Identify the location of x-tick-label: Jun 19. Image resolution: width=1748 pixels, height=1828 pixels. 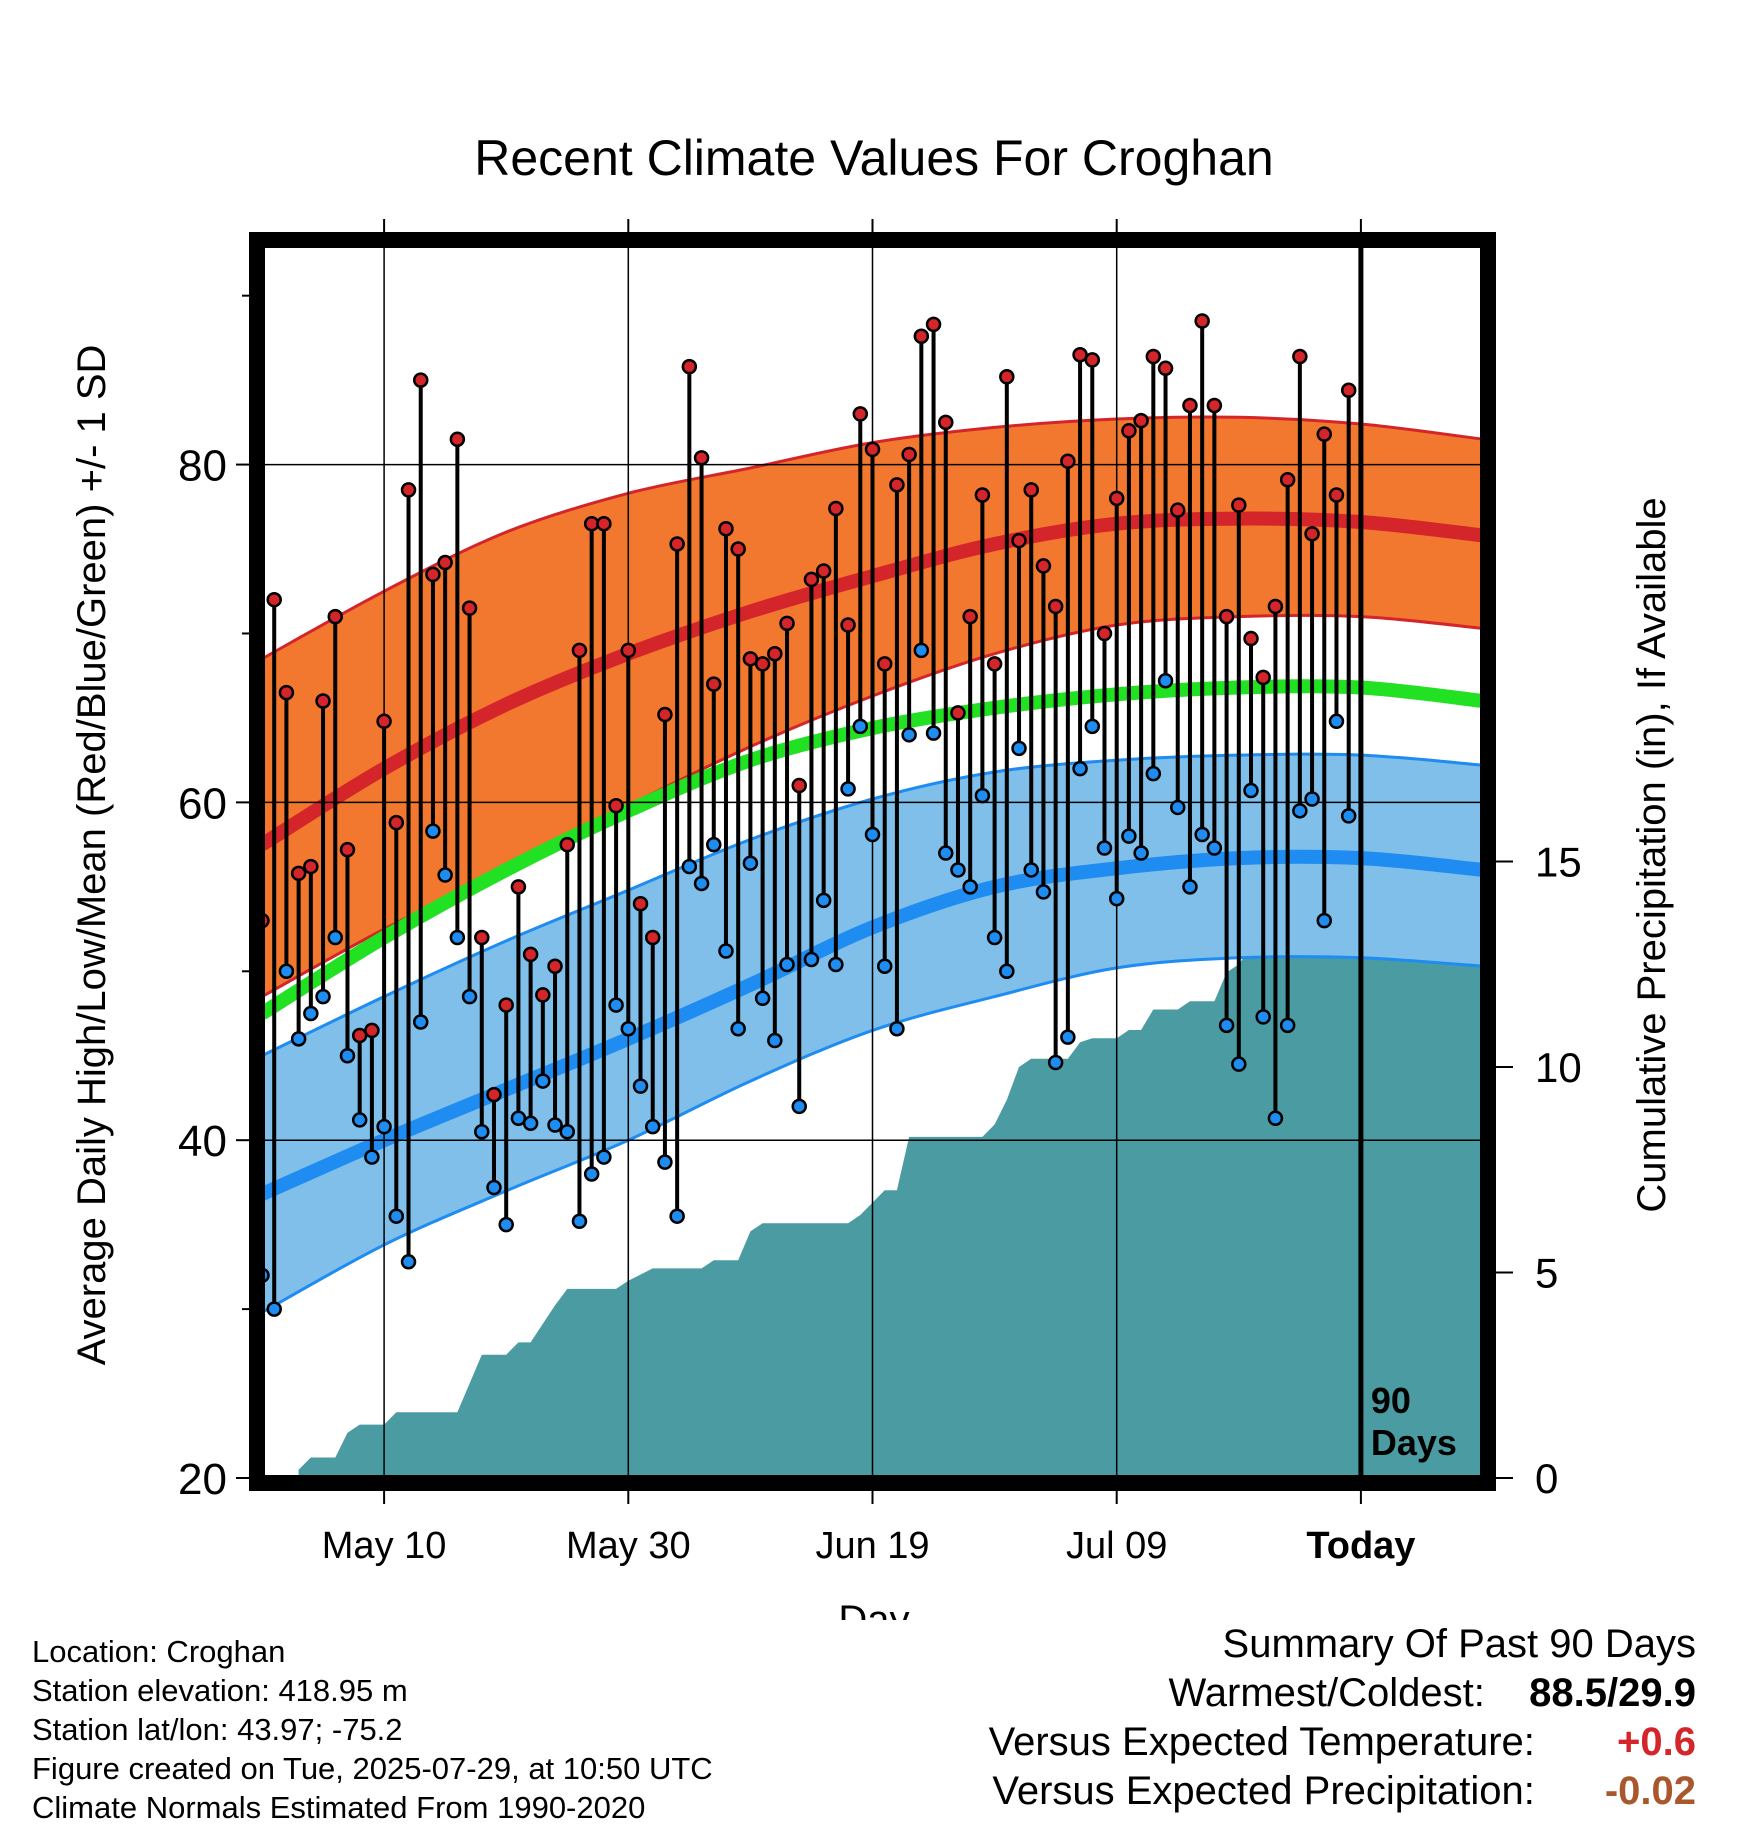
(872, 1546).